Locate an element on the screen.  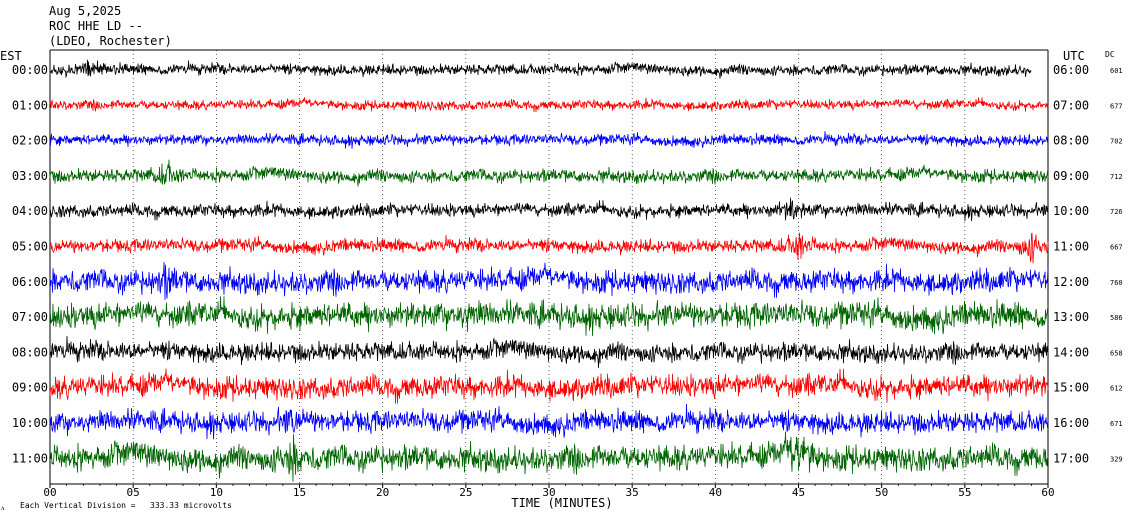
est-hour-label: 04:00 is located at coordinates (30, 211).